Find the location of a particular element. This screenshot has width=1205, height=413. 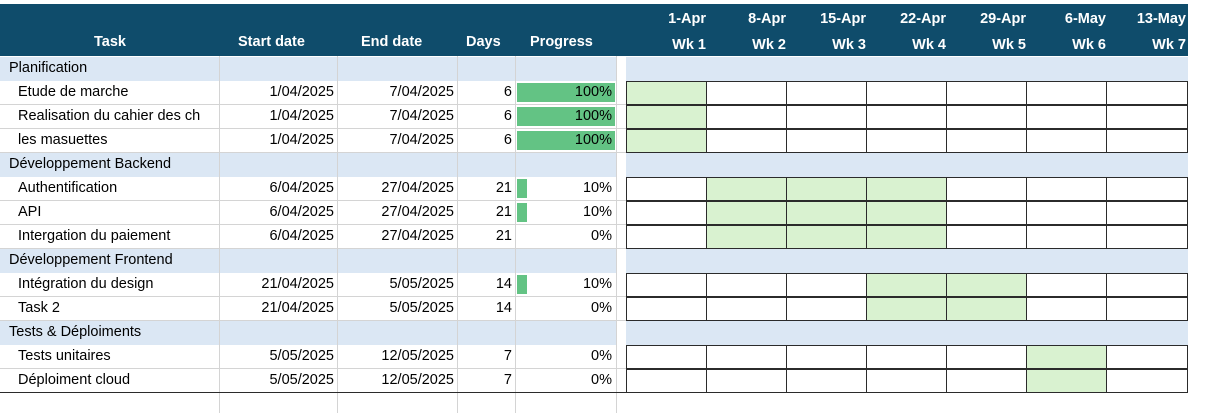

week-date-7: 13-May is located at coordinates (1161, 19).